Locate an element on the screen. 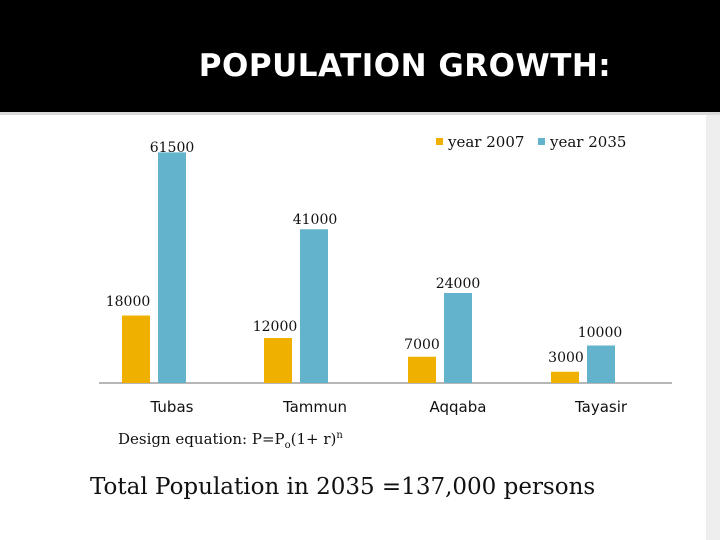 This screenshot has height=540, width=720. legend-label-year-2007: year 2007 is located at coordinates (485, 142).